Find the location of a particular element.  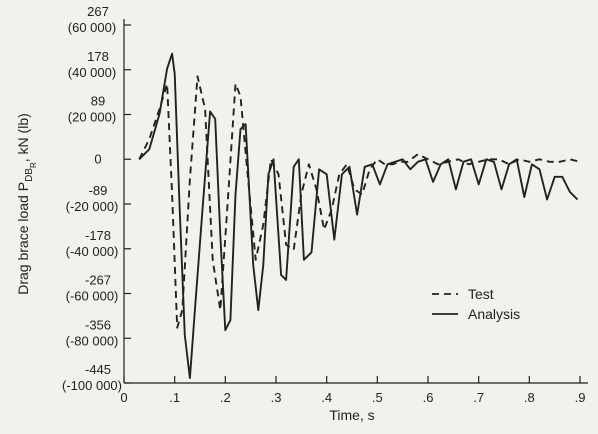

y-tick-label-lb: (-100 000) is located at coordinates (92, 385).